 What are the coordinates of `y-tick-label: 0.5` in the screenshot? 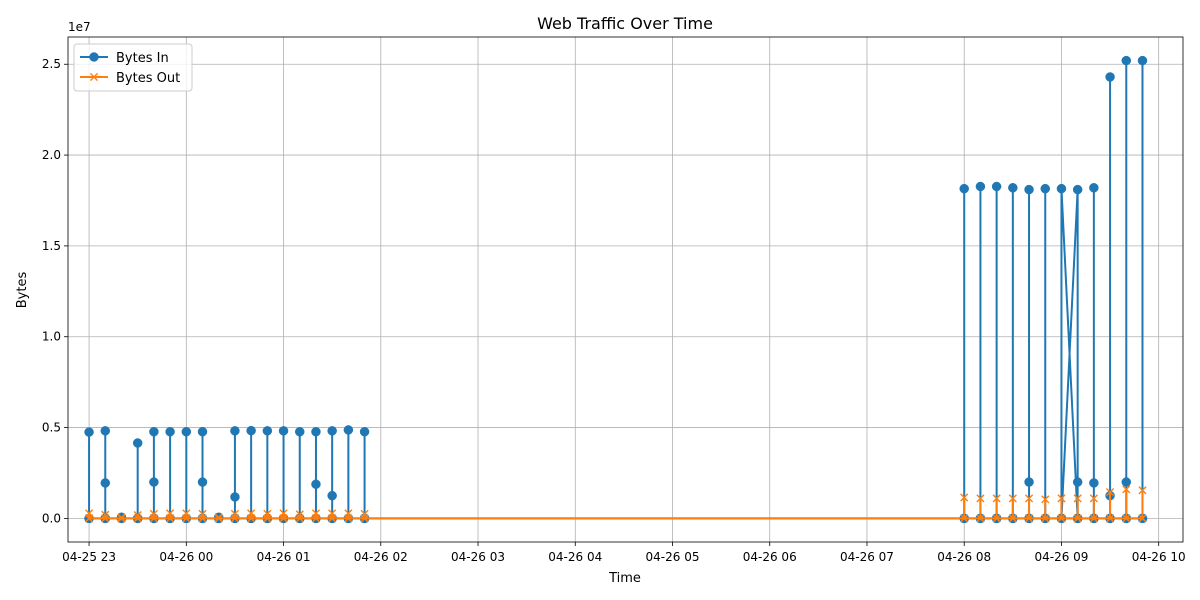 It's located at (51, 428).